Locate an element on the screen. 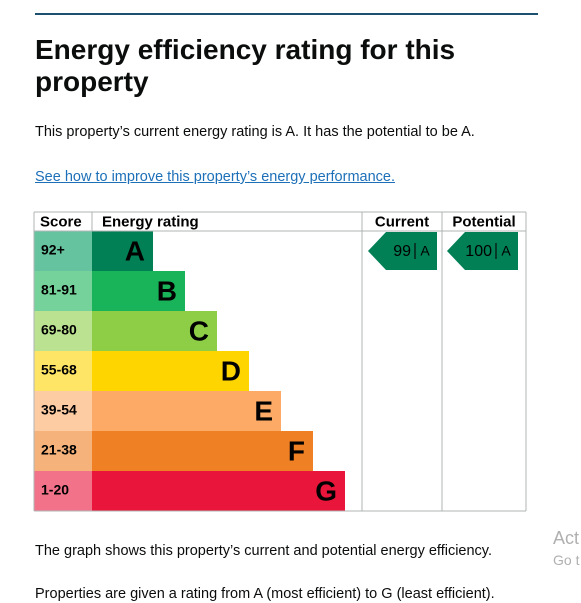 This screenshot has height=603, width=581. score-label: 1-20 is located at coordinates (55, 490).